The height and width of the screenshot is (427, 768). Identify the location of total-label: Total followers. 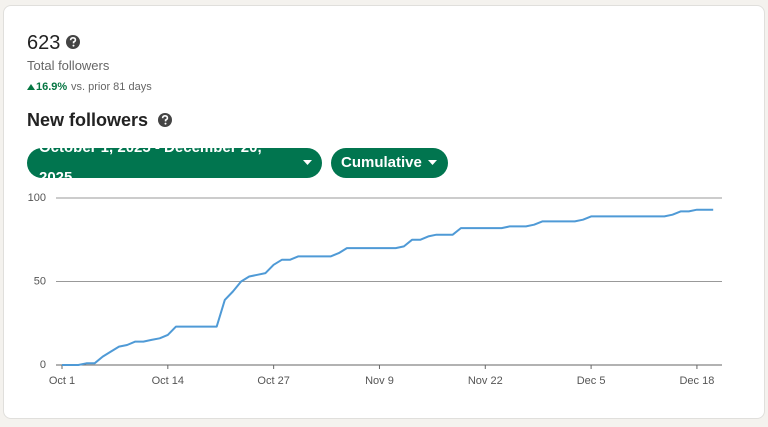
(68, 65).